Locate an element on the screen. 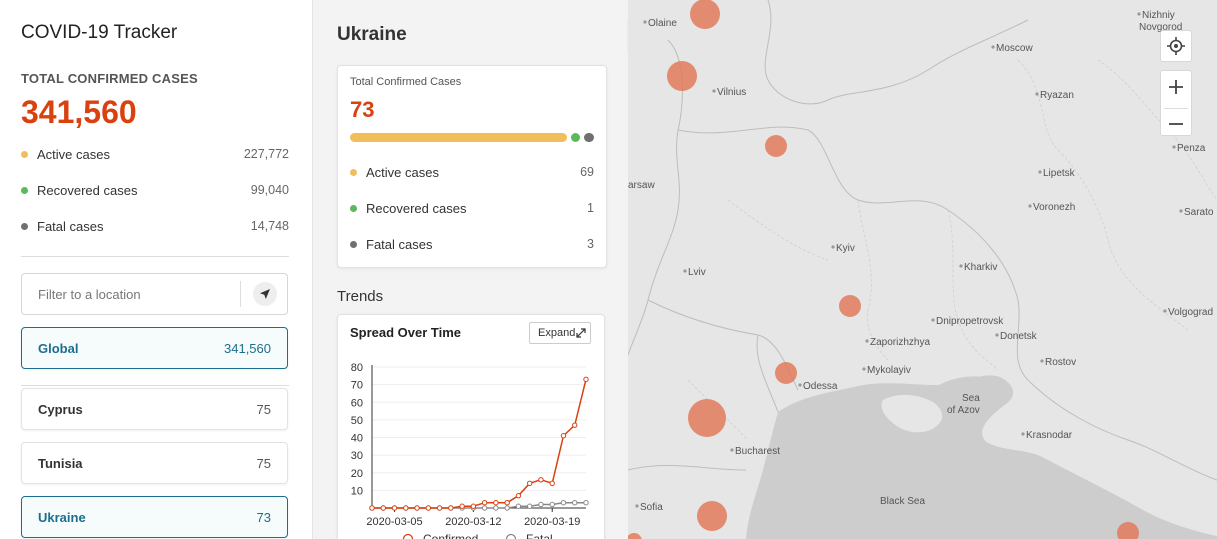  x-tick-label: 2020-03-12 is located at coordinates (473, 522).